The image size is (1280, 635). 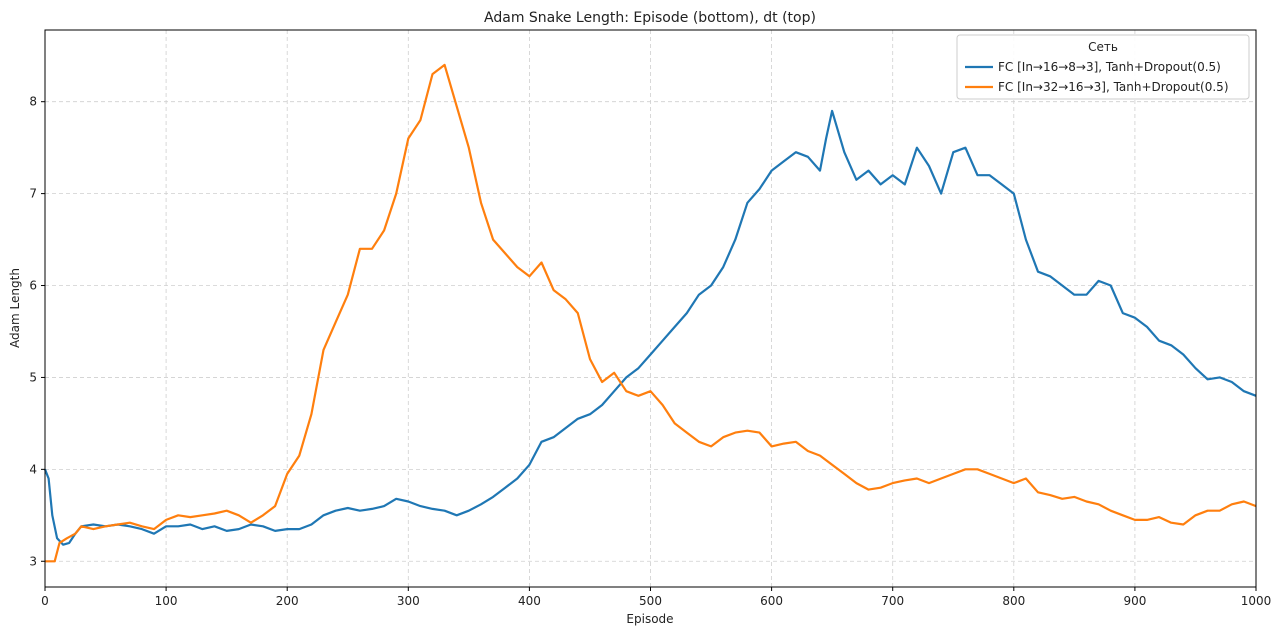 I want to click on y-tick-label: 7, so click(x=33, y=194).